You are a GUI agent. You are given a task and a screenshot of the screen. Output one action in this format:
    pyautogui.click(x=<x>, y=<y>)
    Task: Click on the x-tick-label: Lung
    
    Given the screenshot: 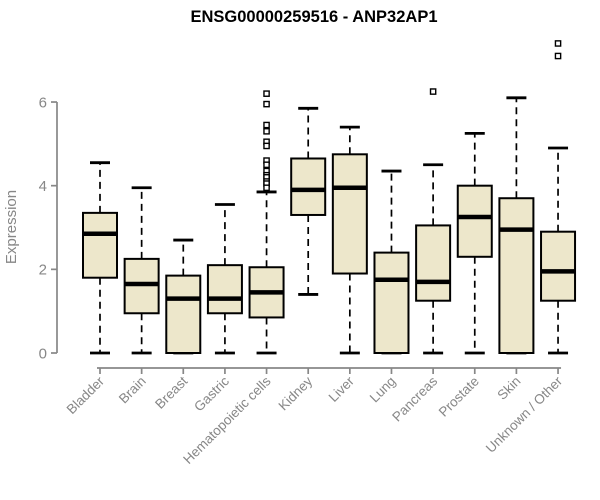 What is the action you would take?
    pyautogui.click(x=383, y=390)
    